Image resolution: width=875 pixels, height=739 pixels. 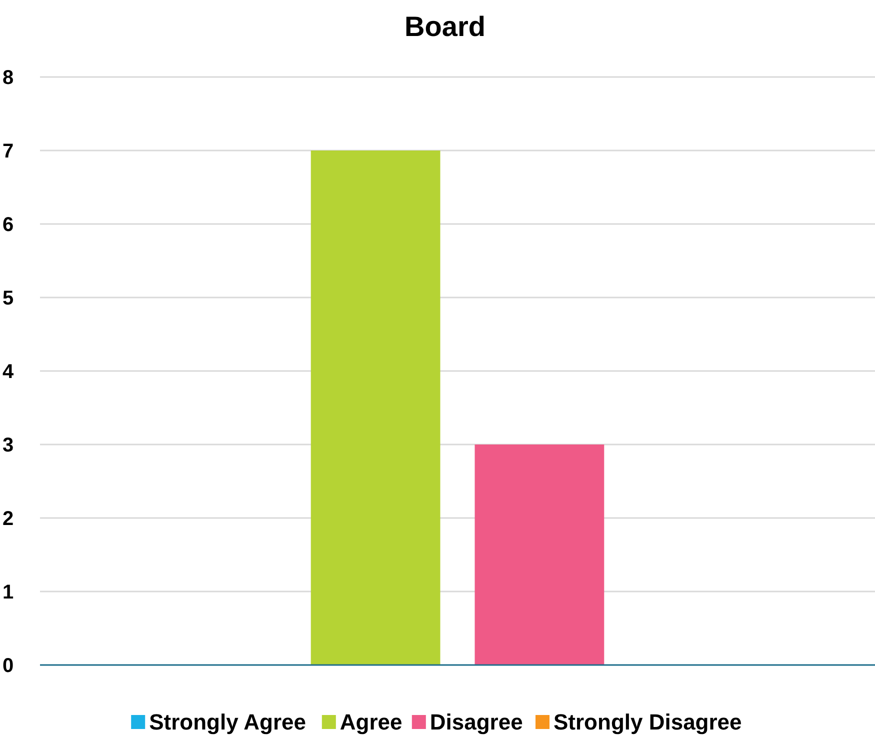 I want to click on y-tick-label: 2, so click(x=8, y=519).